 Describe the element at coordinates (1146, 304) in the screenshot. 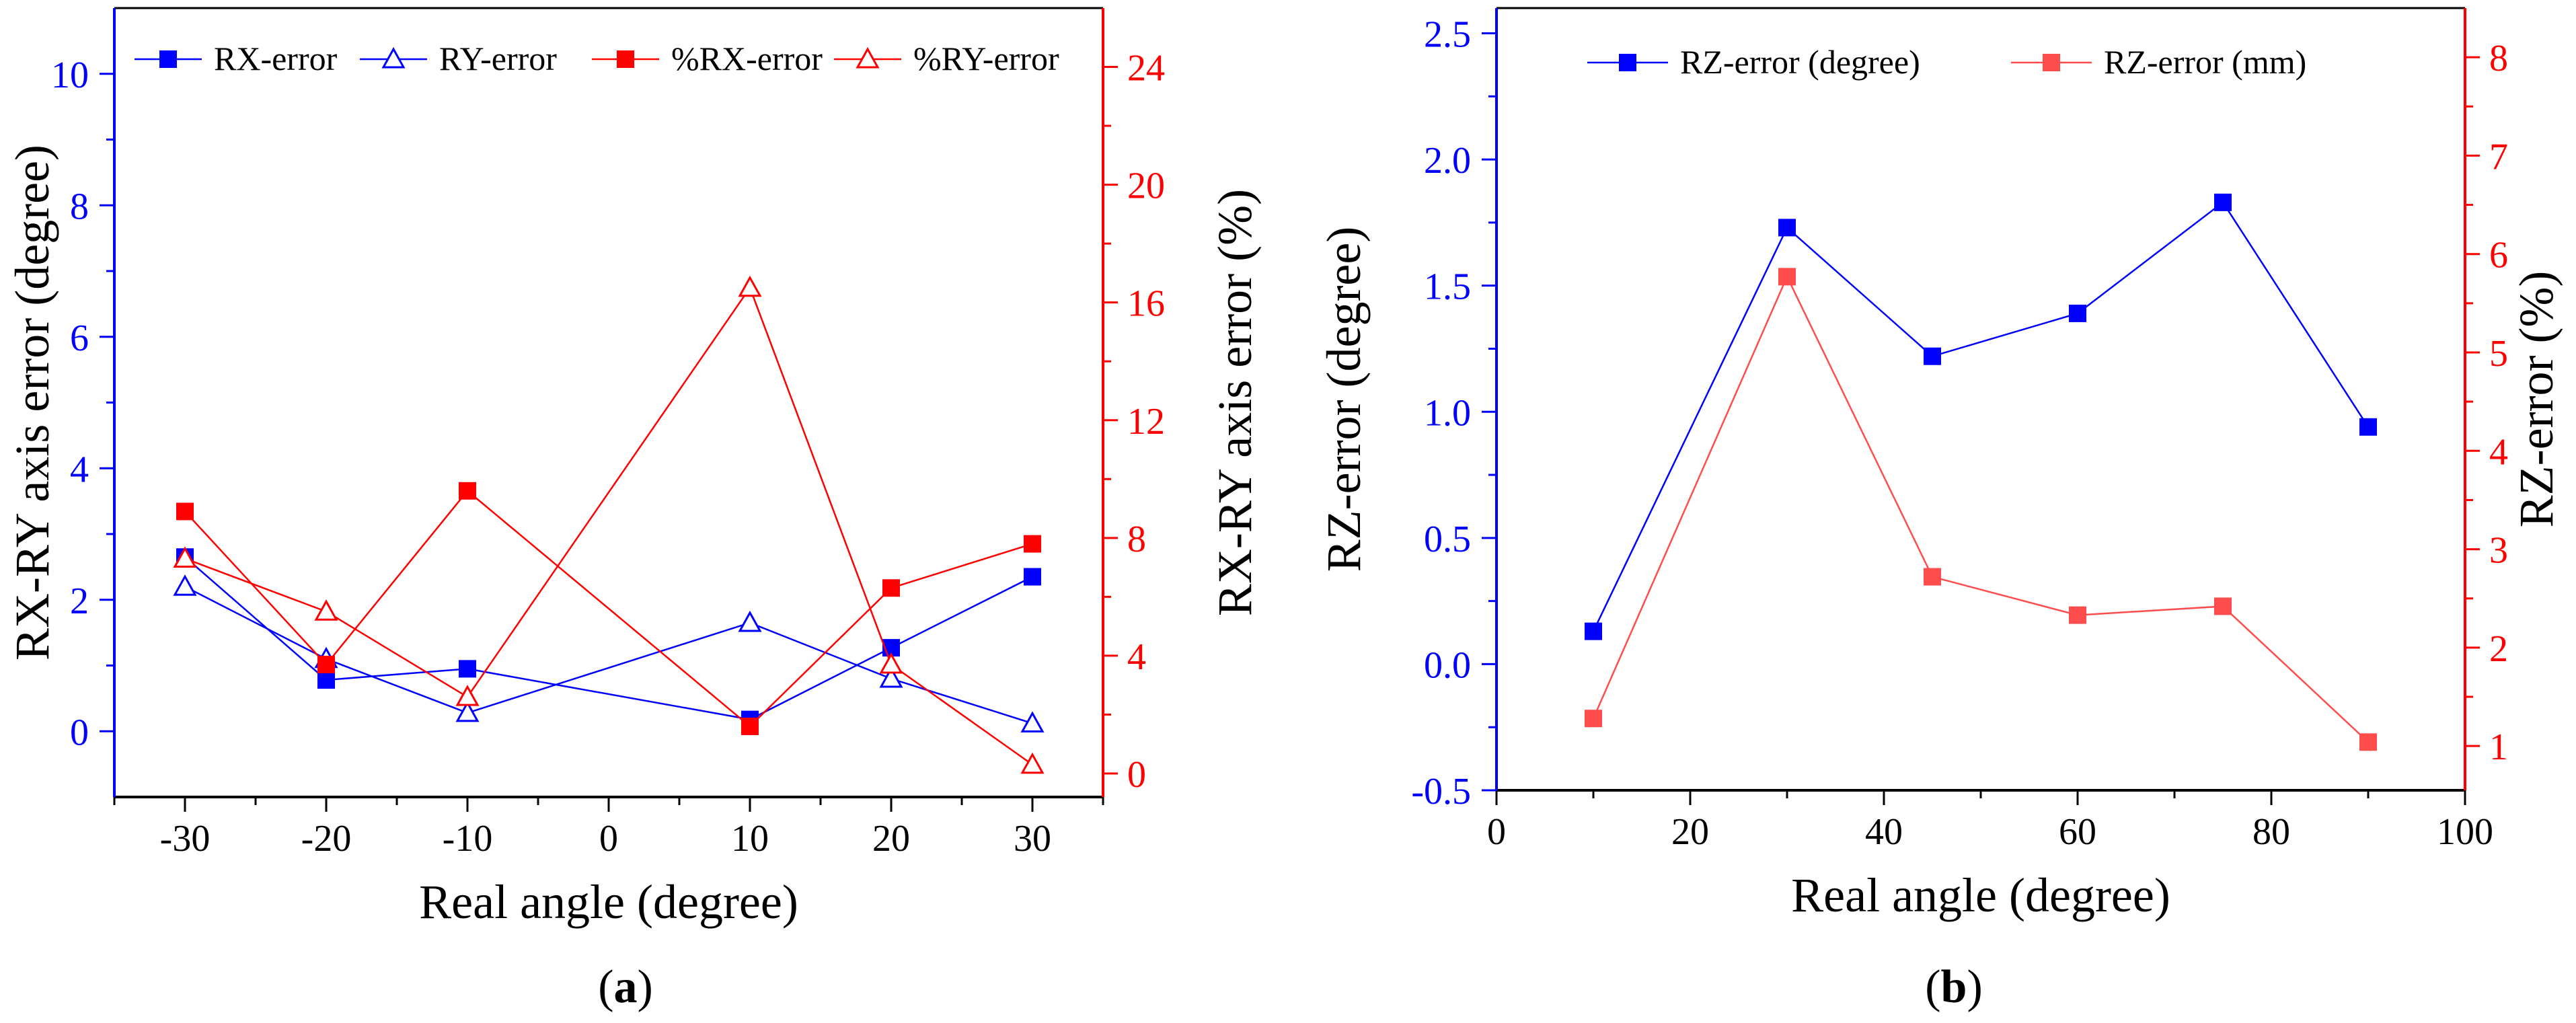

I see `y-right-tick-label: 16` at that location.